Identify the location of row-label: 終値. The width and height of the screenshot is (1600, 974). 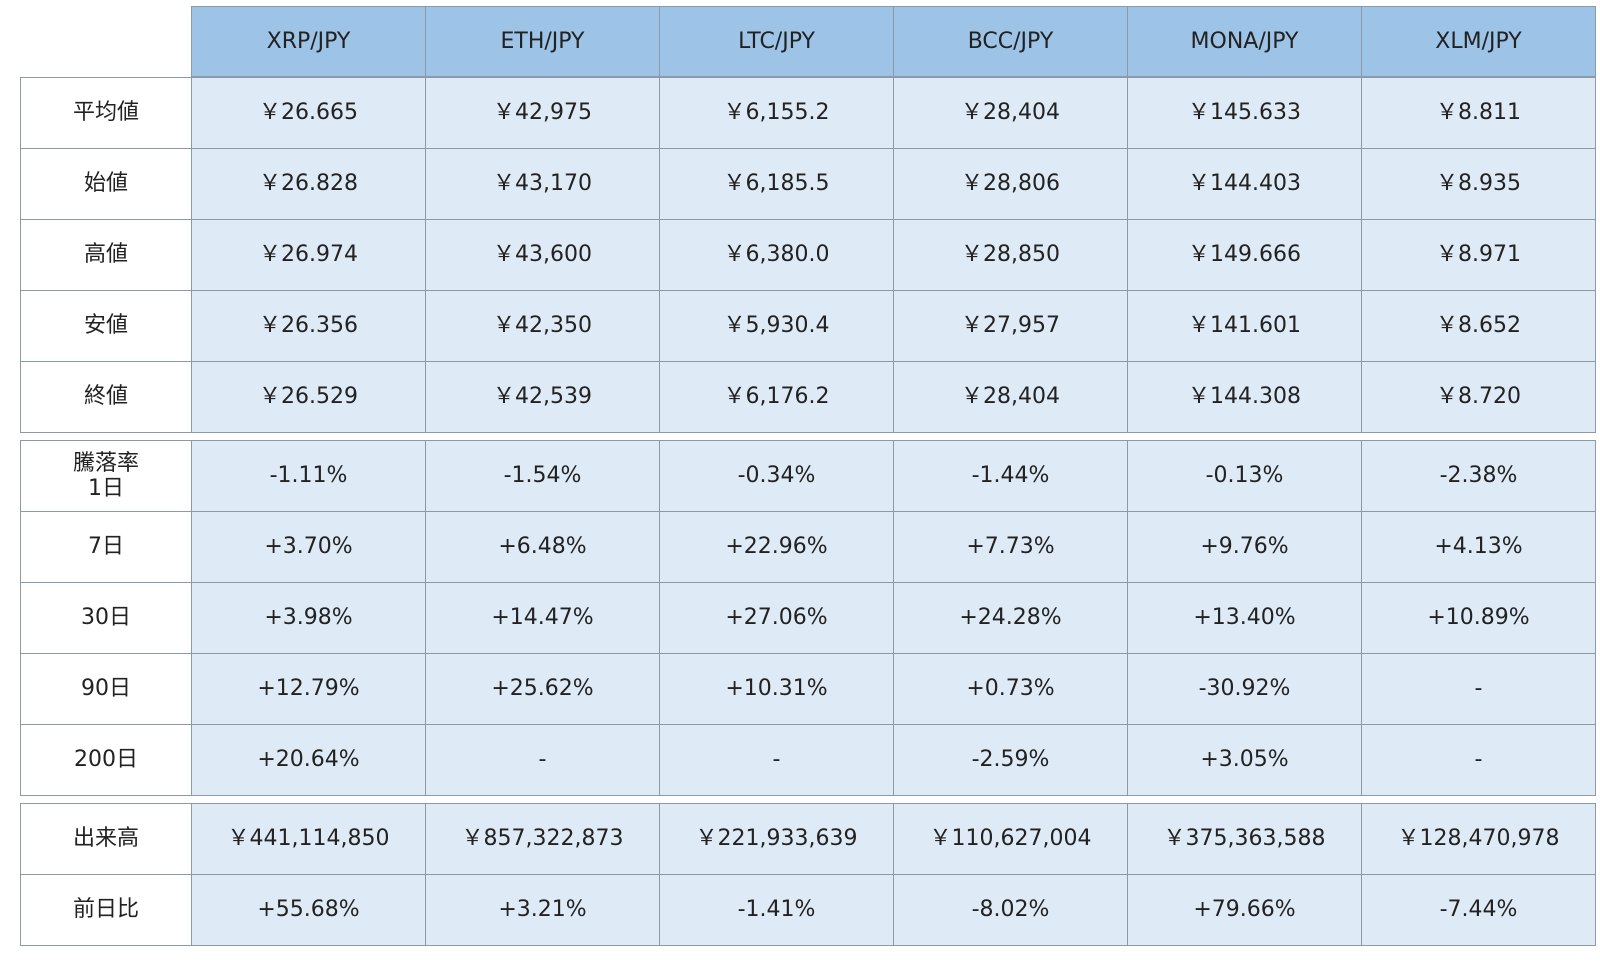
(106, 397).